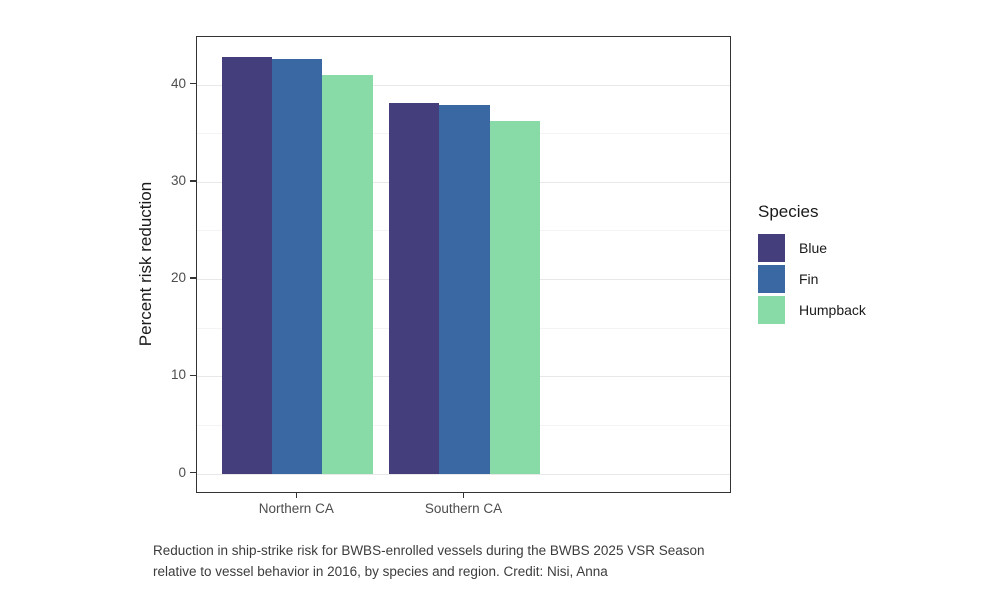  Describe the element at coordinates (247, 265) in the screenshot. I see `bar-blue-northern-ca` at that location.